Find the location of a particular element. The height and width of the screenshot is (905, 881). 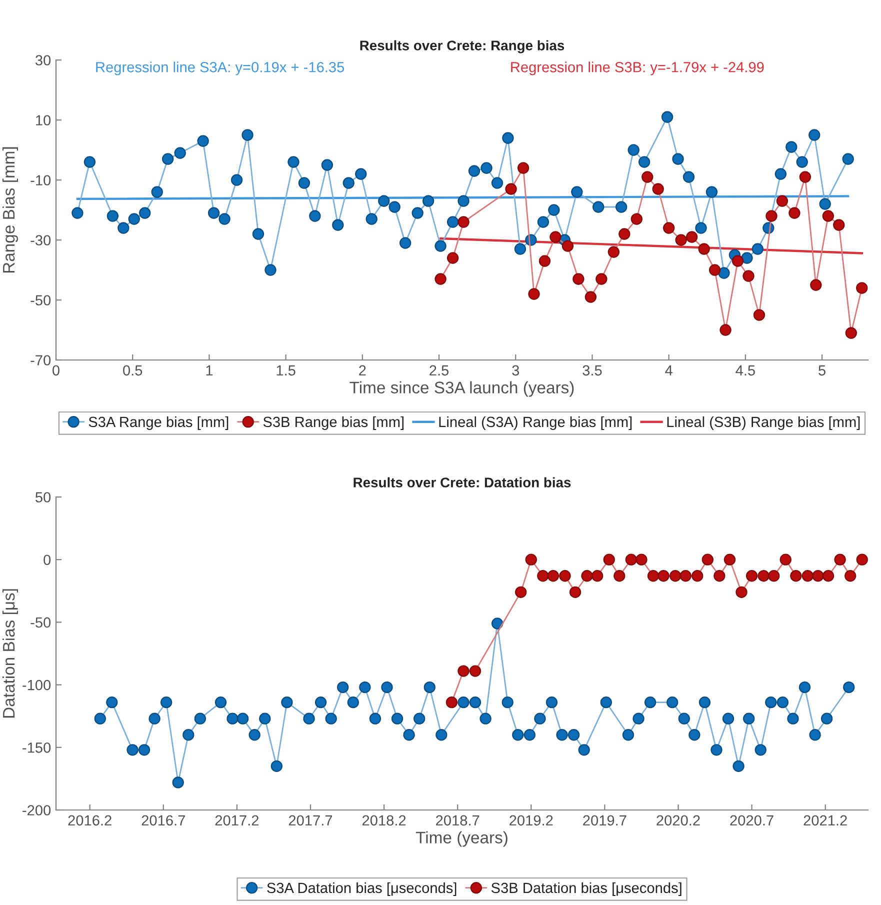

x-tick-label: 3 is located at coordinates (516, 370).